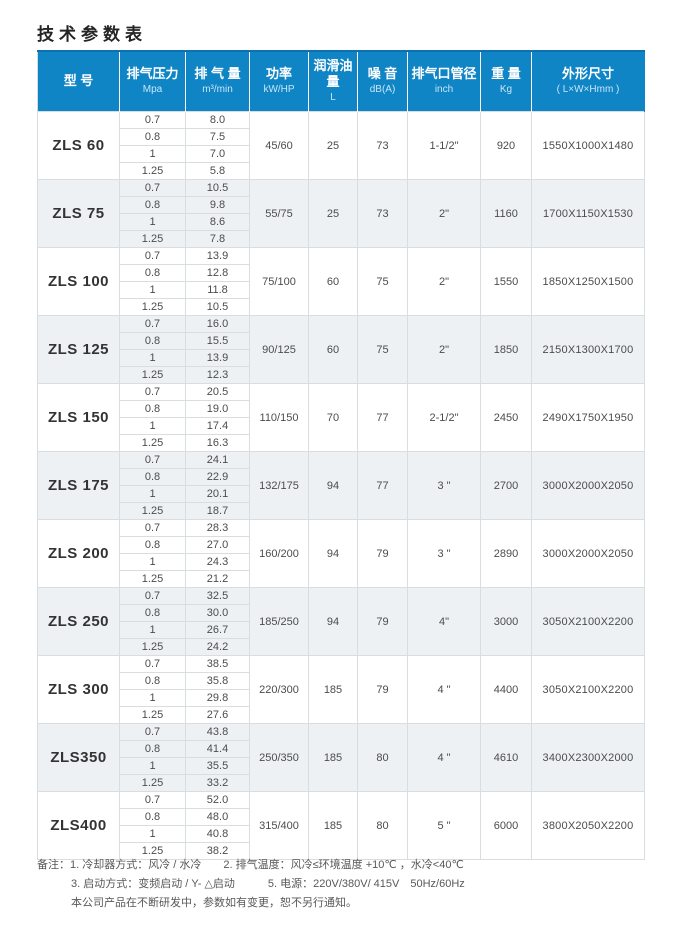  I want to click on displacement-value: 29.8, so click(217, 698).